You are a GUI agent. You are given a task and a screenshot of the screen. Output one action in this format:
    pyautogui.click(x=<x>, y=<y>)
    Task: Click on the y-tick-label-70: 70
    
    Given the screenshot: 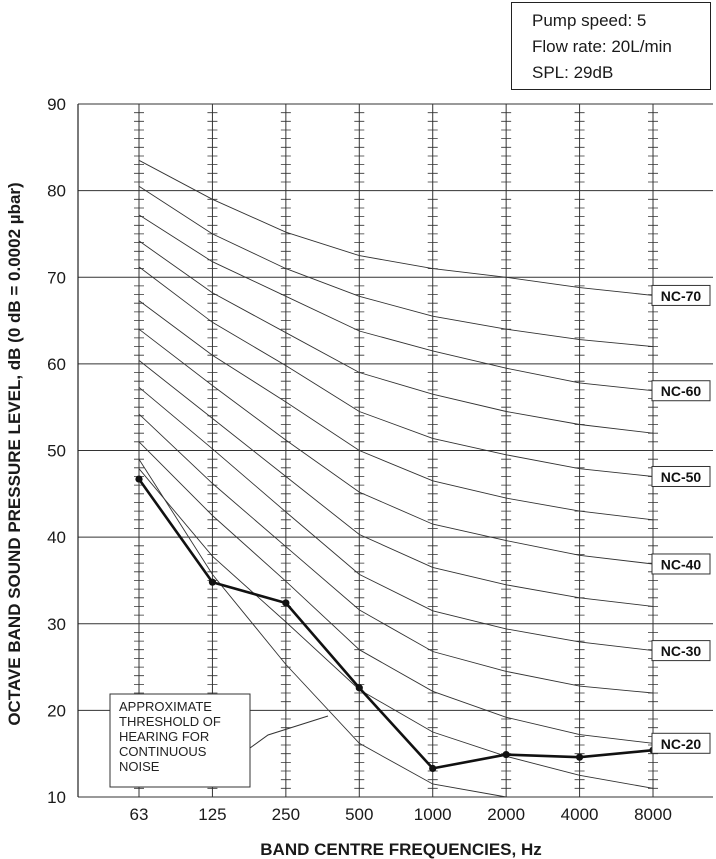 What is the action you would take?
    pyautogui.click(x=56, y=277)
    